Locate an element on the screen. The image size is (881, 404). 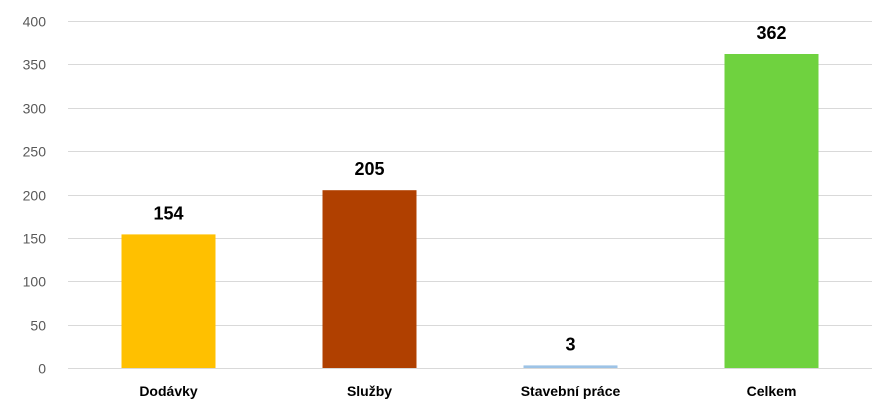
y-tick-label: 100 is located at coordinates (35, 282).